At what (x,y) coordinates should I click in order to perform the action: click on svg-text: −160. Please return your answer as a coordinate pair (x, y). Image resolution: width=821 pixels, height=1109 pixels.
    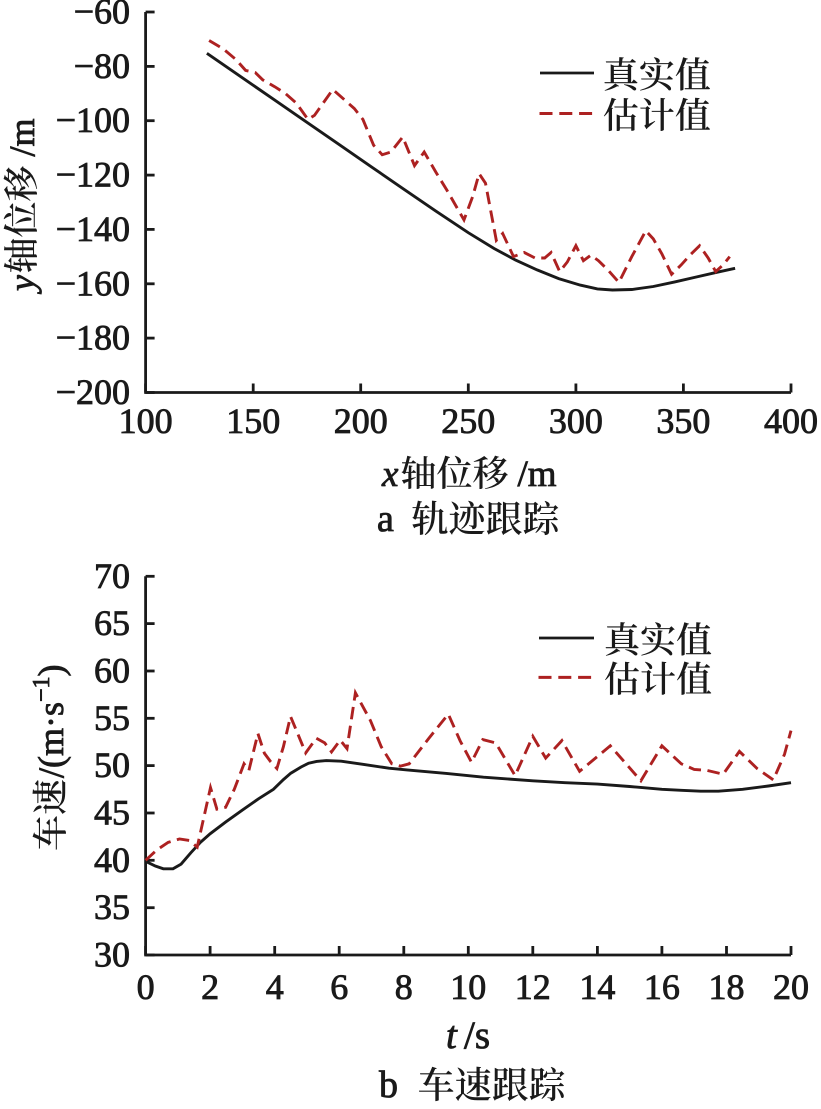
    Looking at the image, I should click on (93, 283).